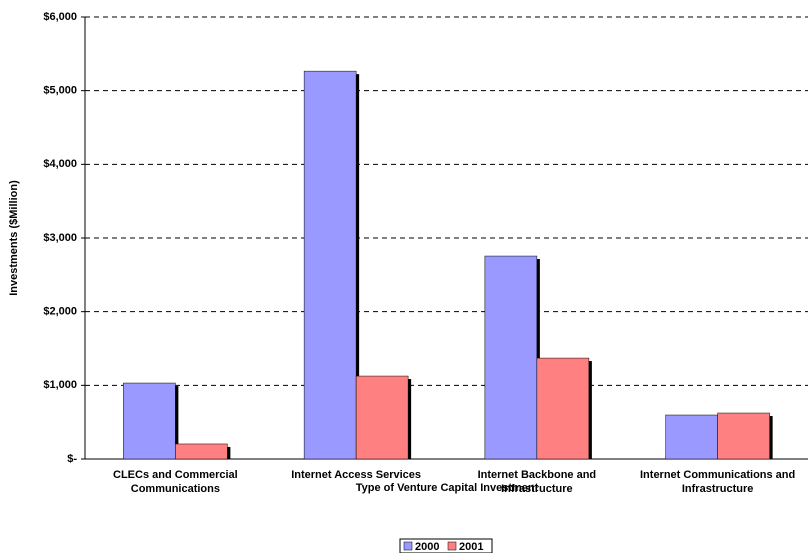  Describe the element at coordinates (471, 547) in the screenshot. I see `legend-label: 2001` at that location.